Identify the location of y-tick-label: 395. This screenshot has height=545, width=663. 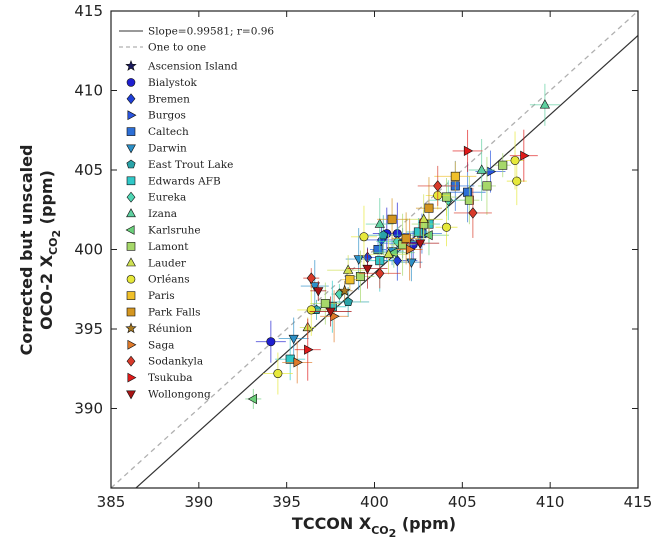
(88, 329).